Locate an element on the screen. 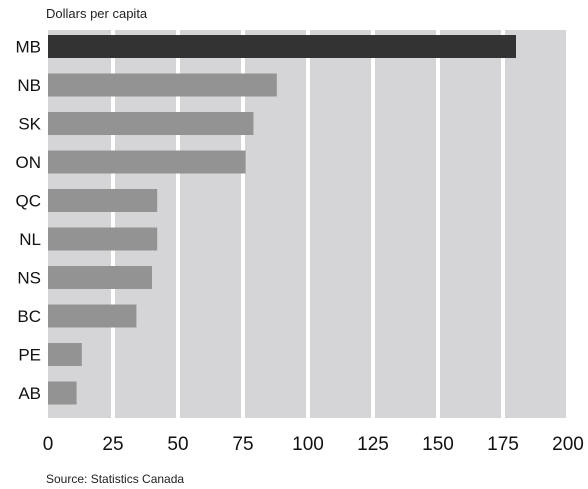 The height and width of the screenshot is (489, 588). category-label-nb: NB is located at coordinates (29, 85).